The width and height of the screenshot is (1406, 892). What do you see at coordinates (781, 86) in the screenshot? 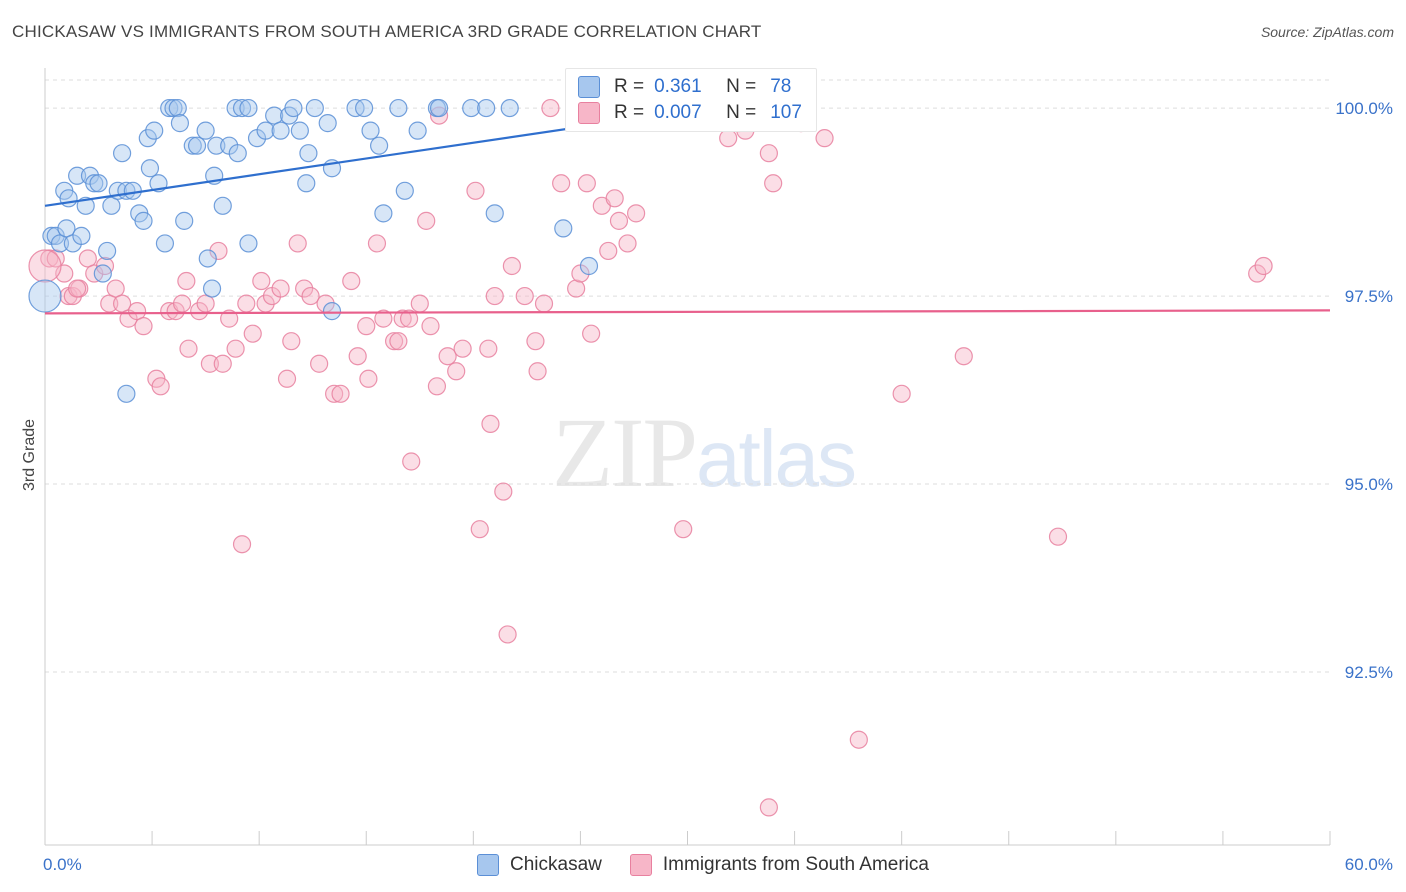
I see `legend-n-value-chickasaw: 78` at bounding box center [781, 86].